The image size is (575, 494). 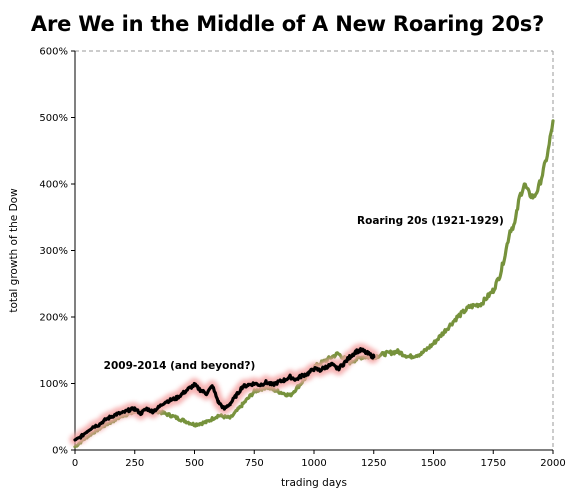 What do you see at coordinates (53, 185) in the screenshot?
I see `y-tick-label: 400%` at bounding box center [53, 185].